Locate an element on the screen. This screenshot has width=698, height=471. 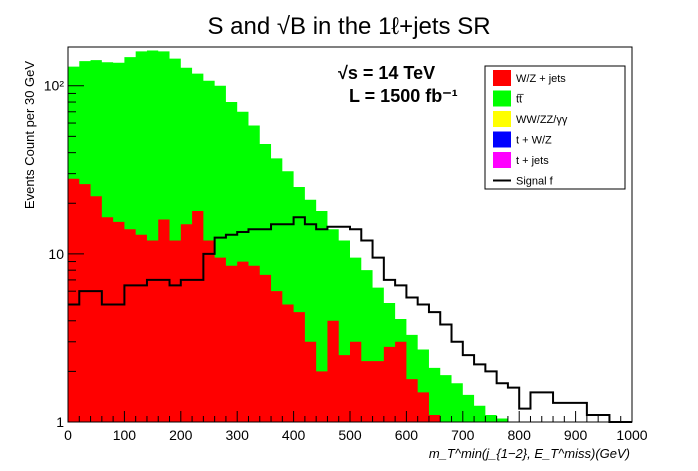
x-tick-label: 700 is located at coordinates (463, 435).